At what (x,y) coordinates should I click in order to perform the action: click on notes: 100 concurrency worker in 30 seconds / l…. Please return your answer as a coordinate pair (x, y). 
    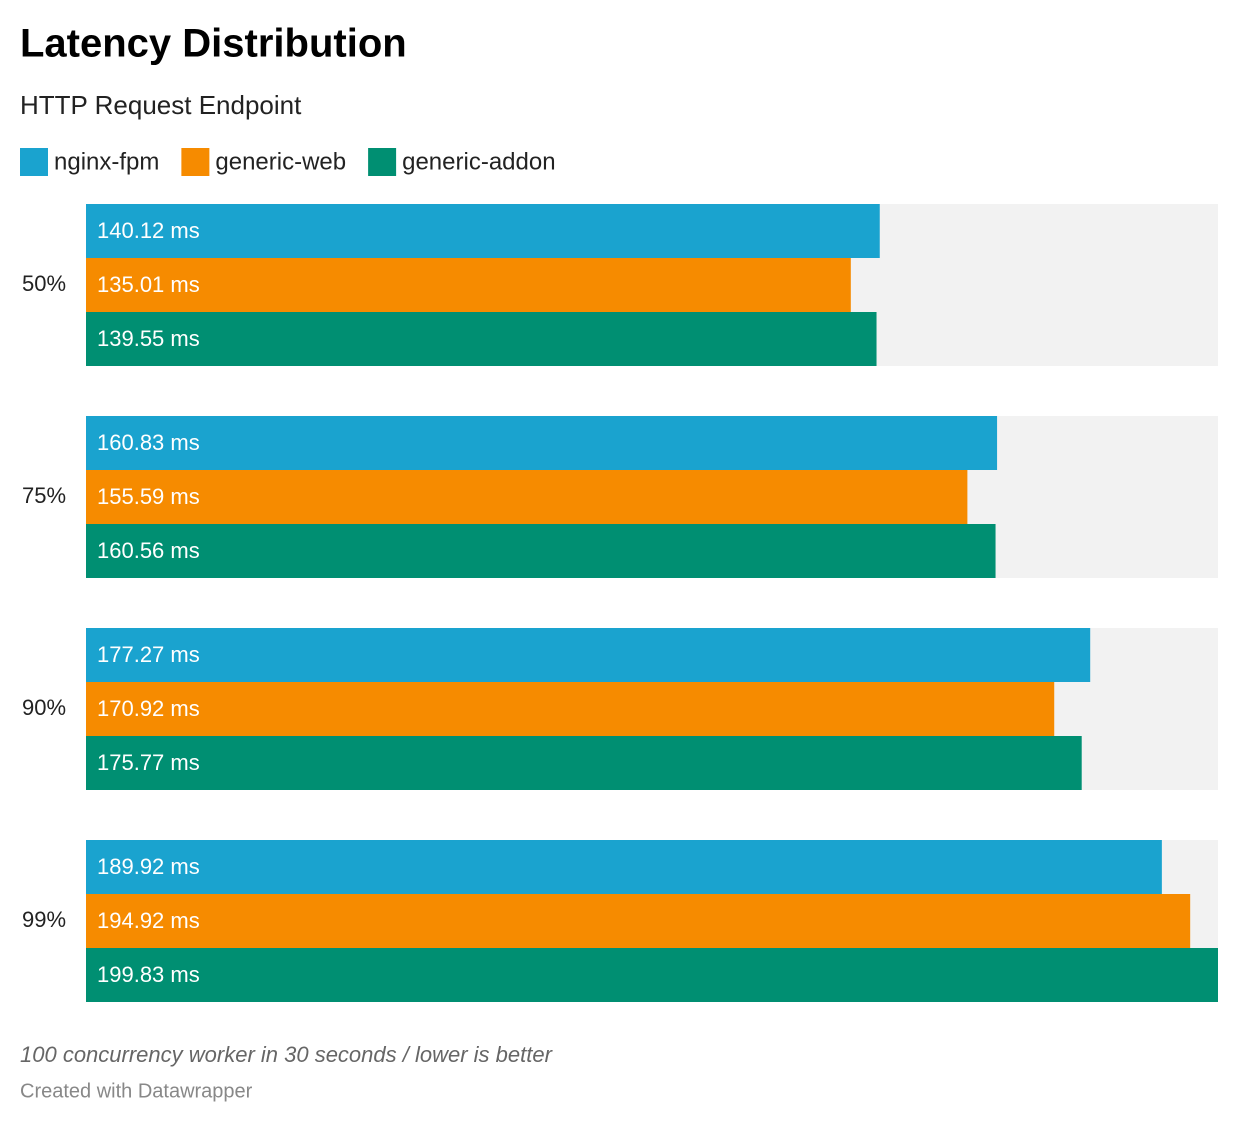
    Looking at the image, I should click on (287, 1054).